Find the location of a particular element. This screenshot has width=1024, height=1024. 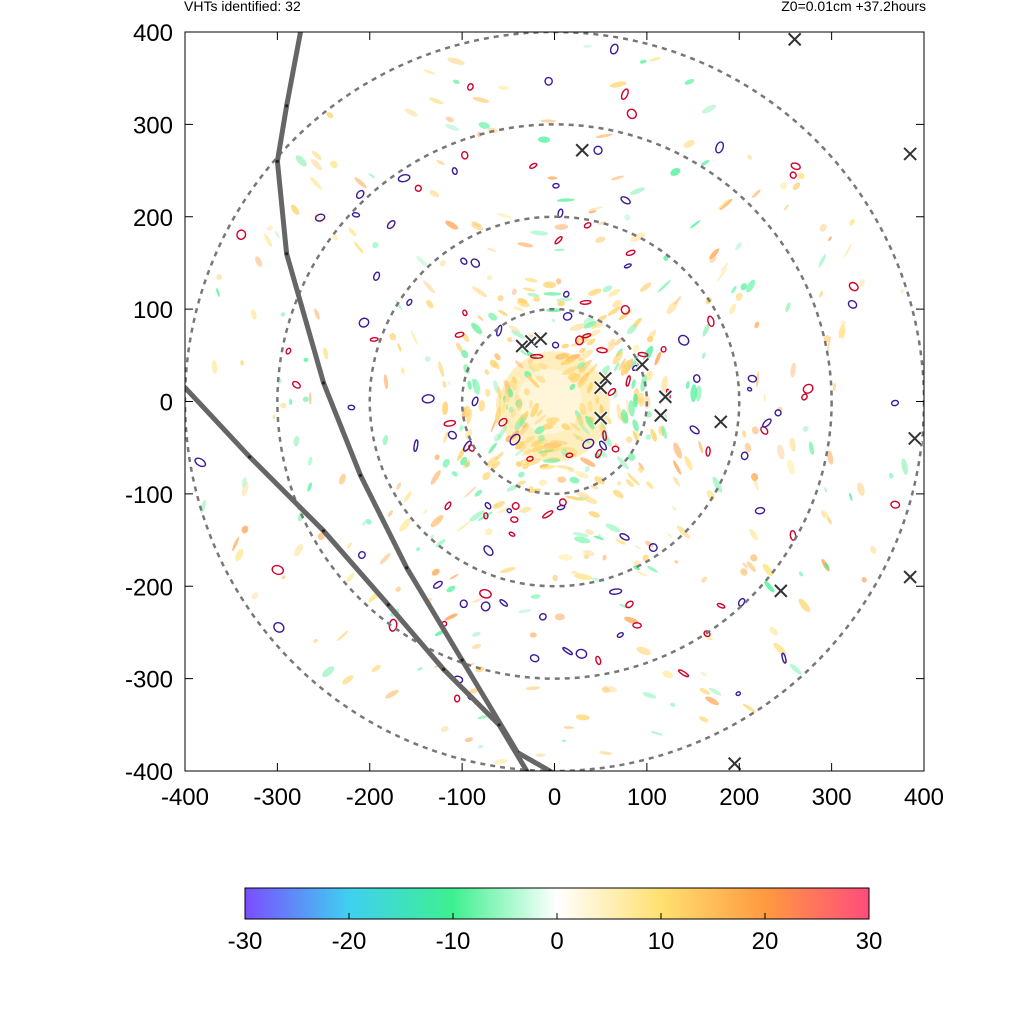

x-tick-label: -200 is located at coordinates (370, 797).